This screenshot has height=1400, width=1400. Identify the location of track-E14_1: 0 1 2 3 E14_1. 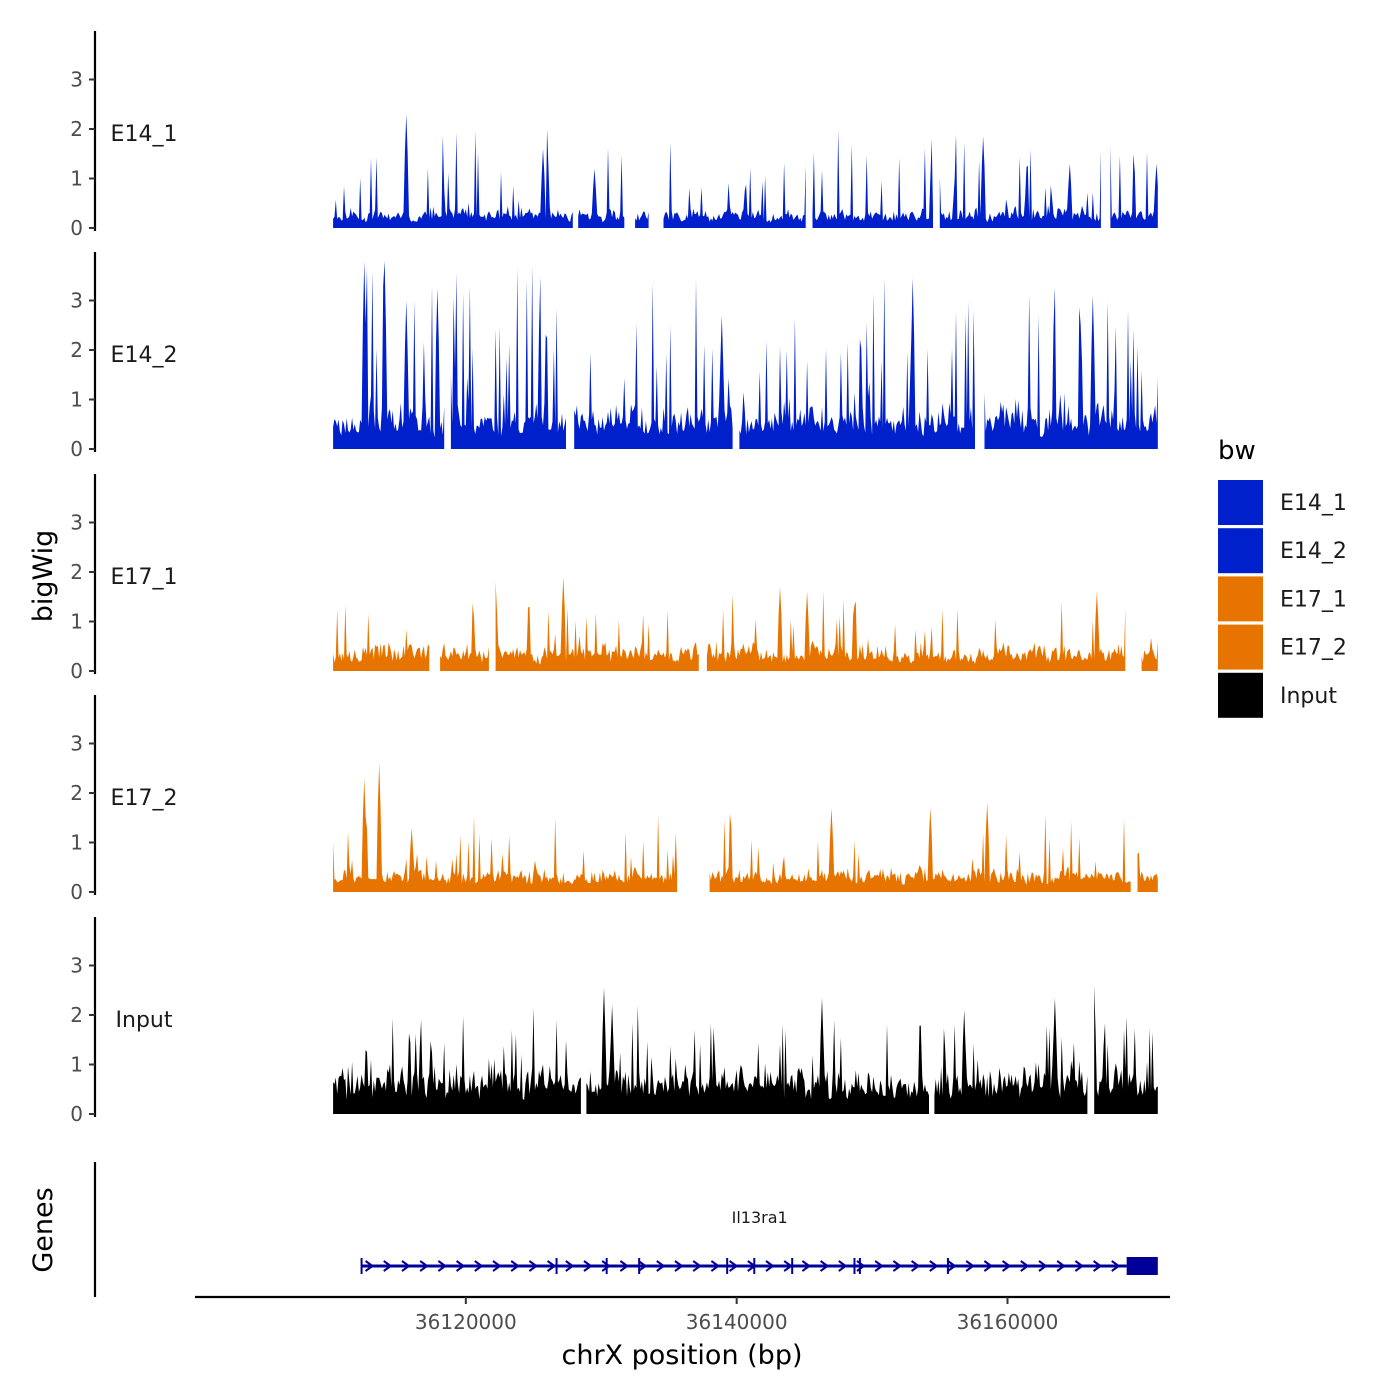
(614, 135).